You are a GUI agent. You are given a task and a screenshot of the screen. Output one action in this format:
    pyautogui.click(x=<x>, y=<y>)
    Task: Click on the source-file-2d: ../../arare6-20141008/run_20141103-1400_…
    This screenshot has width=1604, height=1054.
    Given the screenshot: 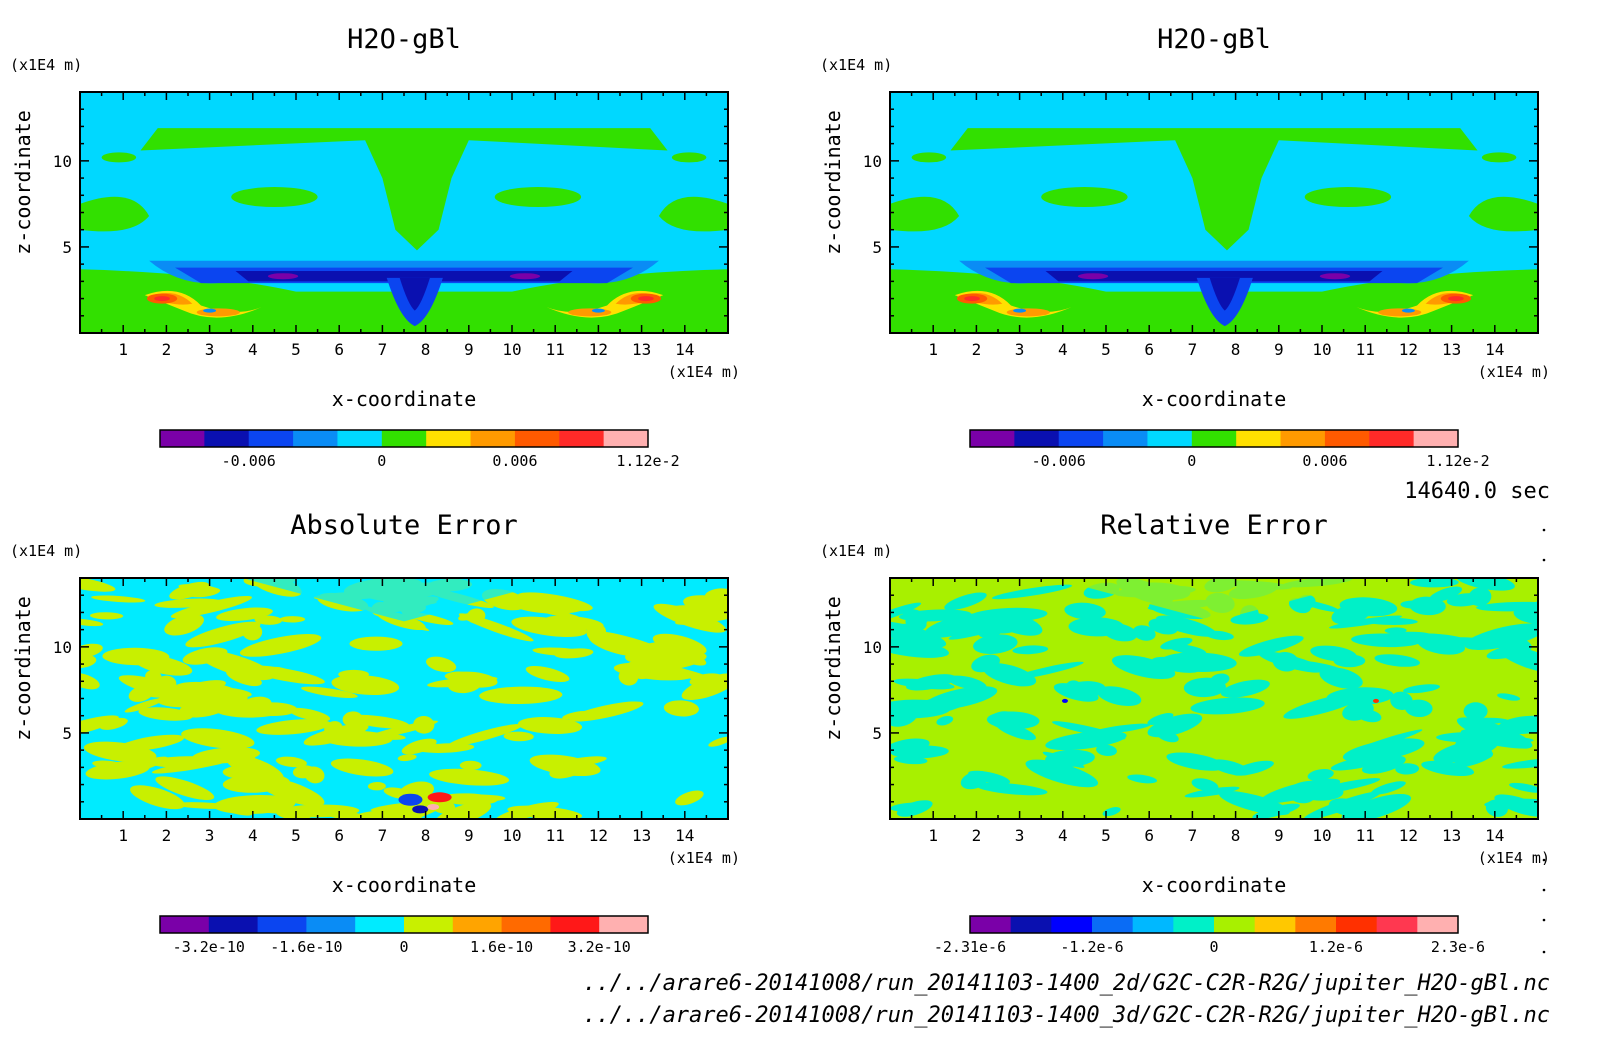 What is the action you would take?
    pyautogui.click(x=1066, y=983)
    